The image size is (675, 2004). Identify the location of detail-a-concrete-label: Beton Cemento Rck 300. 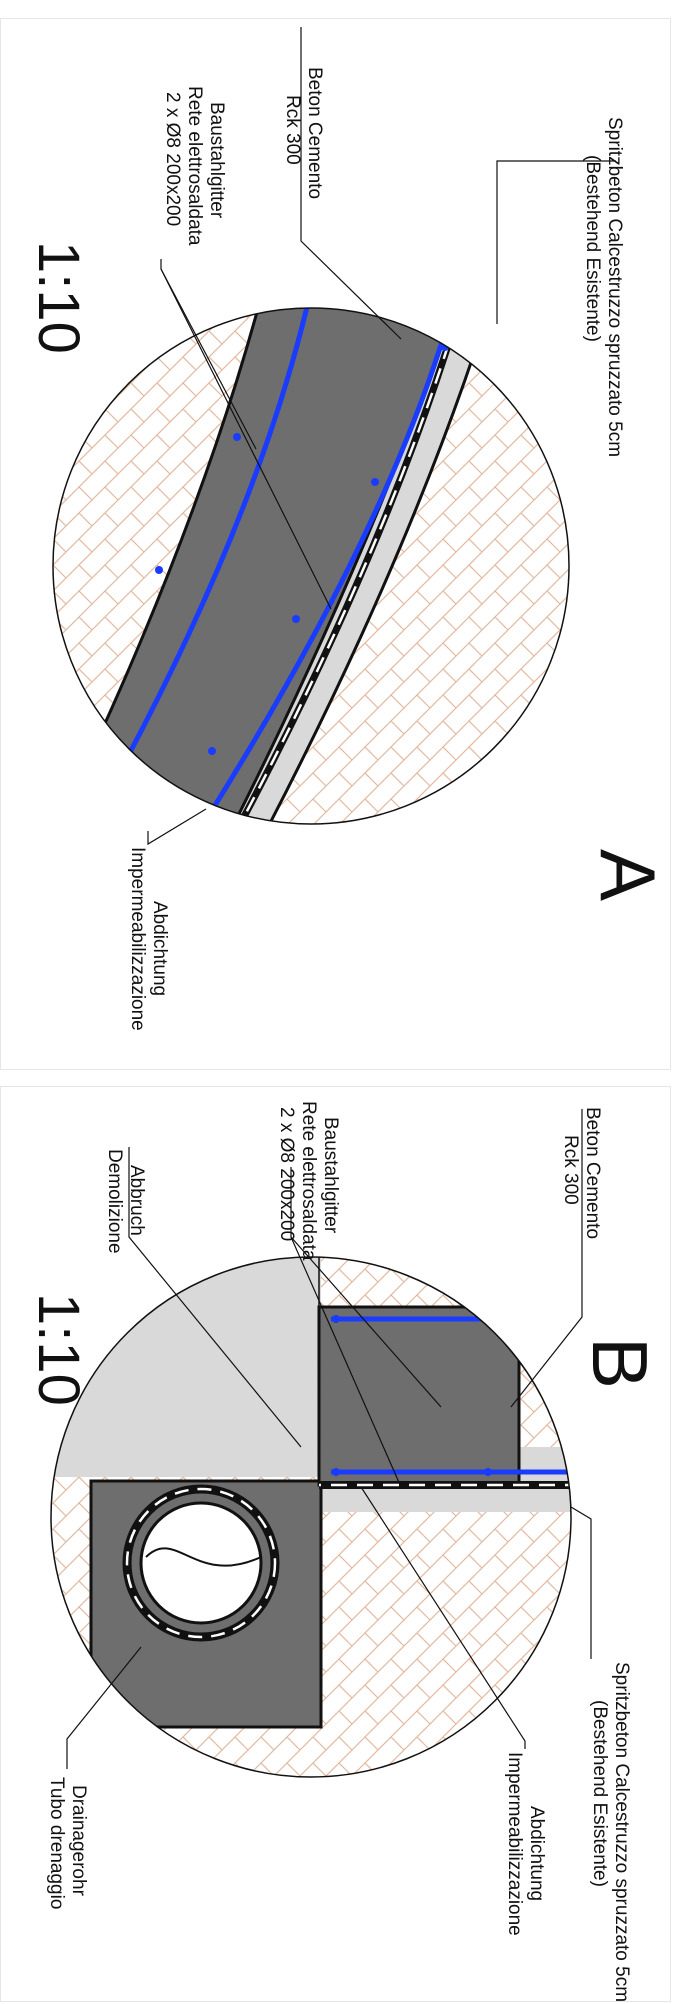
(303, 133).